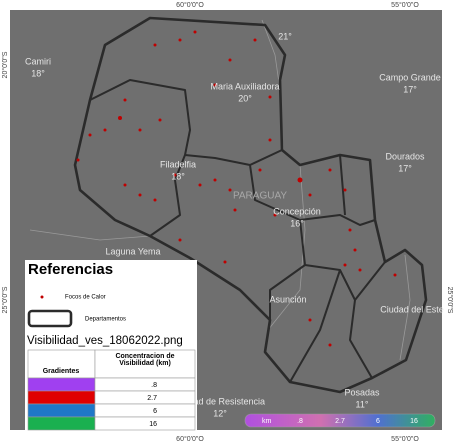 This screenshot has width=457, height=447. Describe the element at coordinates (412, 309) in the screenshot. I see `place-label: Ciudad del Este` at that location.